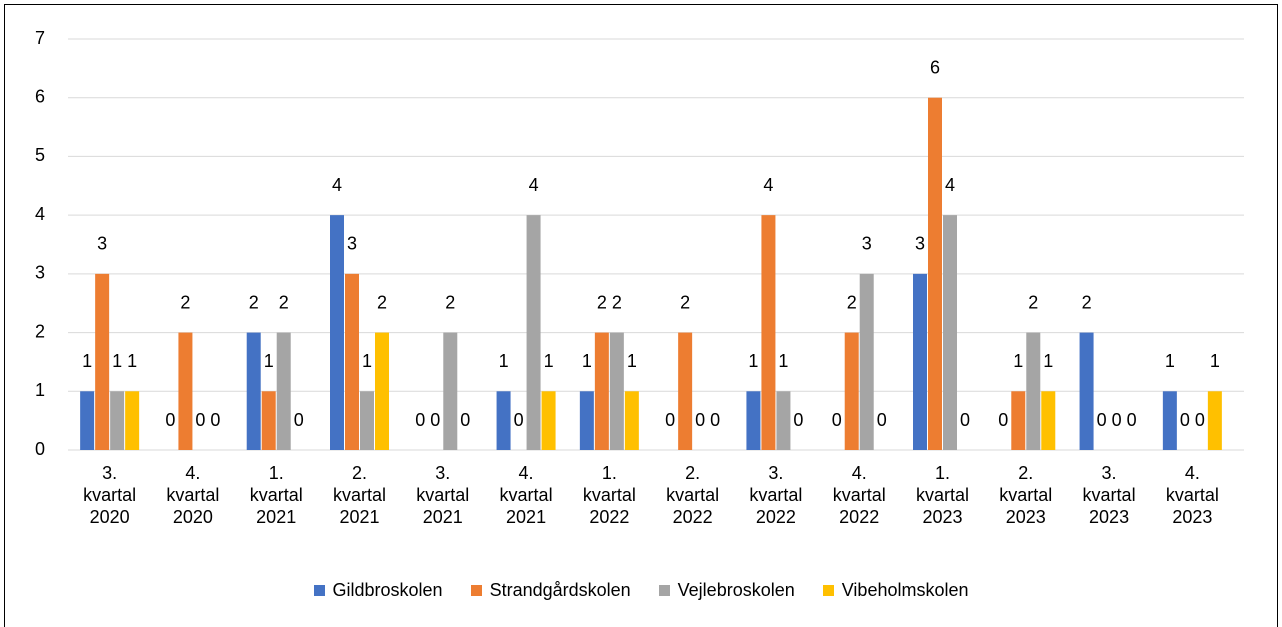  I want to click on legend-item: Vibeholmskolen, so click(895, 590).